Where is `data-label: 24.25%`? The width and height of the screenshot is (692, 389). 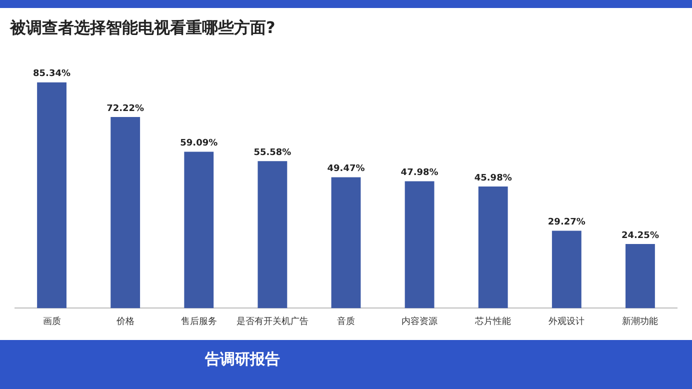
data-label: 24.25% is located at coordinates (640, 235).